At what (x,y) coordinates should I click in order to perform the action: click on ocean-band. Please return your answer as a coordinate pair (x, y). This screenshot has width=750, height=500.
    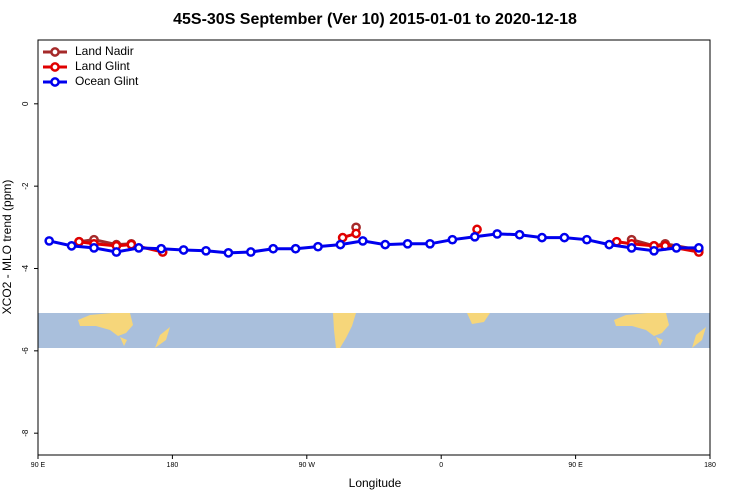
    Looking at the image, I should click on (374, 330).